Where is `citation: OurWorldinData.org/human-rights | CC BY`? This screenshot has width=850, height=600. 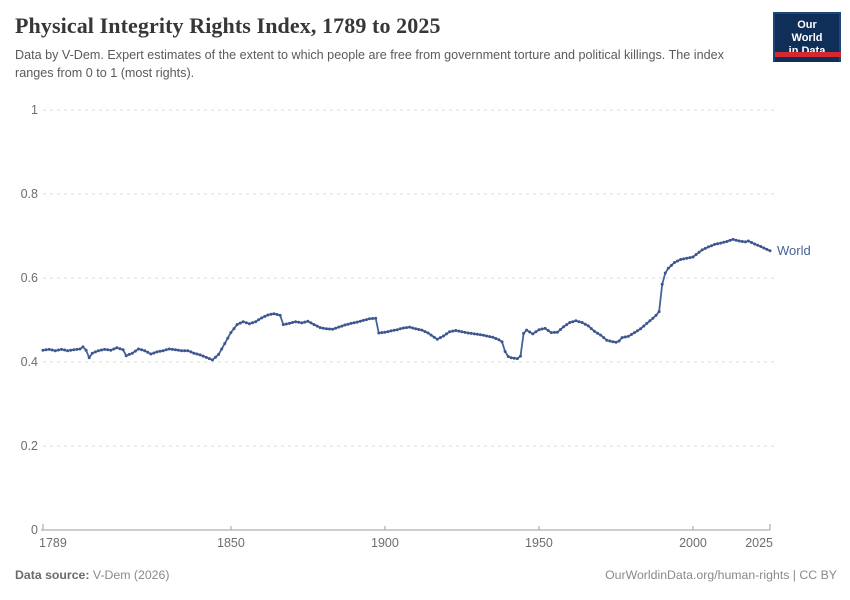
citation: OurWorldinData.org/human-rights | CC BY is located at coordinates (721, 575).